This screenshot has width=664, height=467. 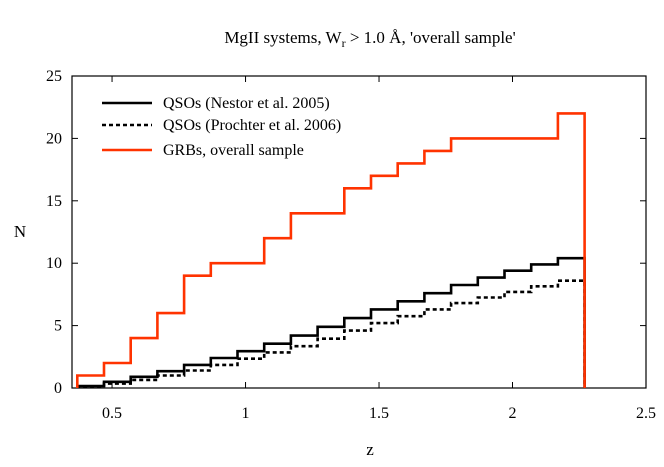 What do you see at coordinates (58, 388) in the screenshot?
I see `y-tick-label: 0` at bounding box center [58, 388].